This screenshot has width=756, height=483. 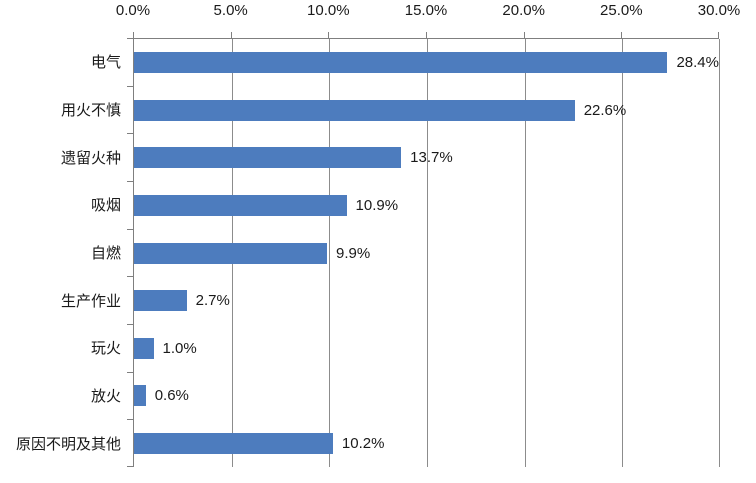 What do you see at coordinates (363, 443) in the screenshot?
I see `bar-value-label: 10.2%` at bounding box center [363, 443].